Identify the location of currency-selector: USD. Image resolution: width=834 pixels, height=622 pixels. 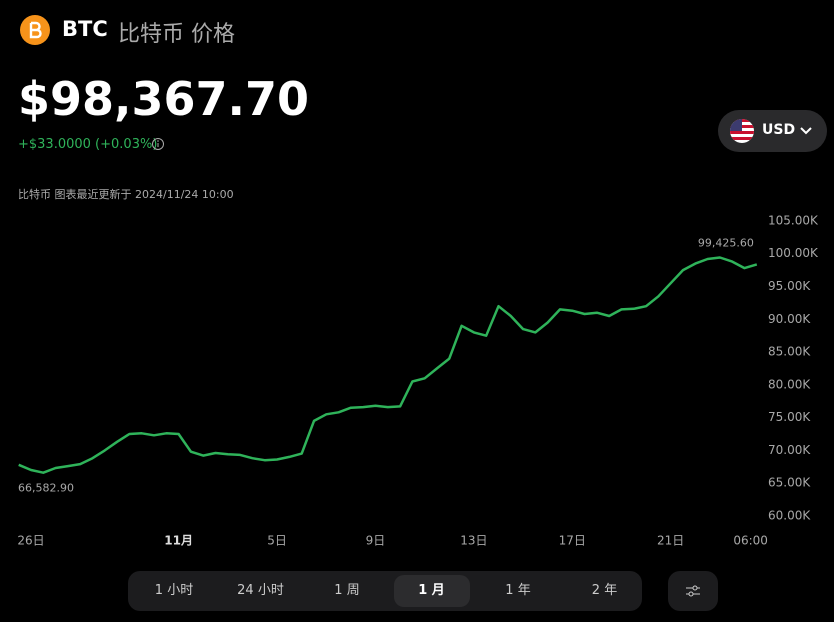
(772, 131).